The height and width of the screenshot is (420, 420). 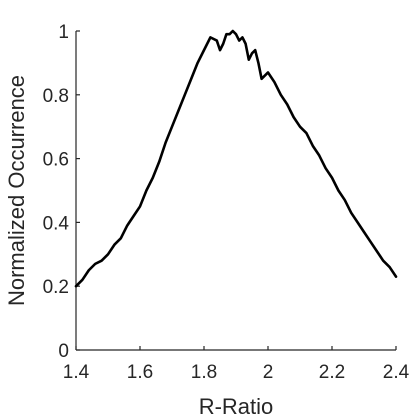 What do you see at coordinates (140, 372) in the screenshot?
I see `x-tick-label: 1.6` at bounding box center [140, 372].